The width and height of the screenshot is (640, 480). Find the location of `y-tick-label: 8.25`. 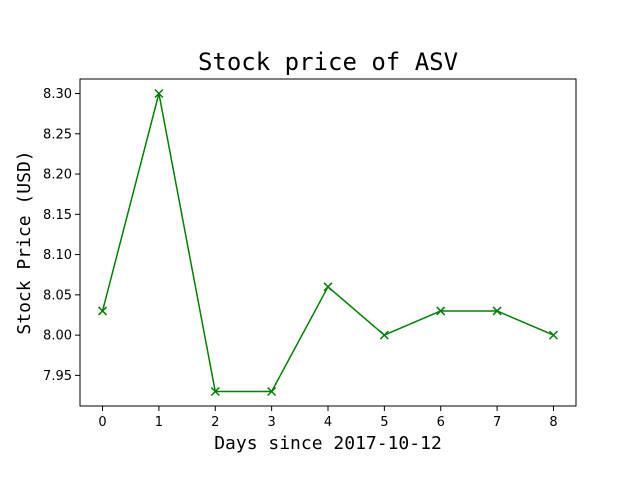

y-tick-label: 8.25 is located at coordinates (57, 134).